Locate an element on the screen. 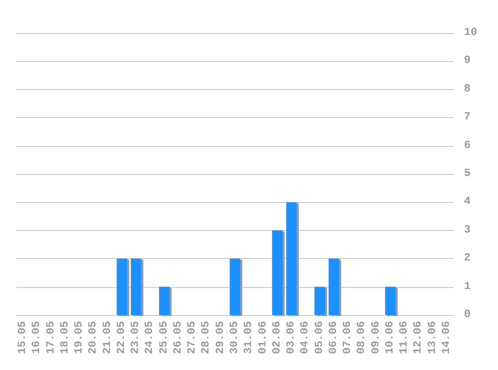 This screenshot has height=370, width=498. y-tick-label: 7 is located at coordinates (467, 118).